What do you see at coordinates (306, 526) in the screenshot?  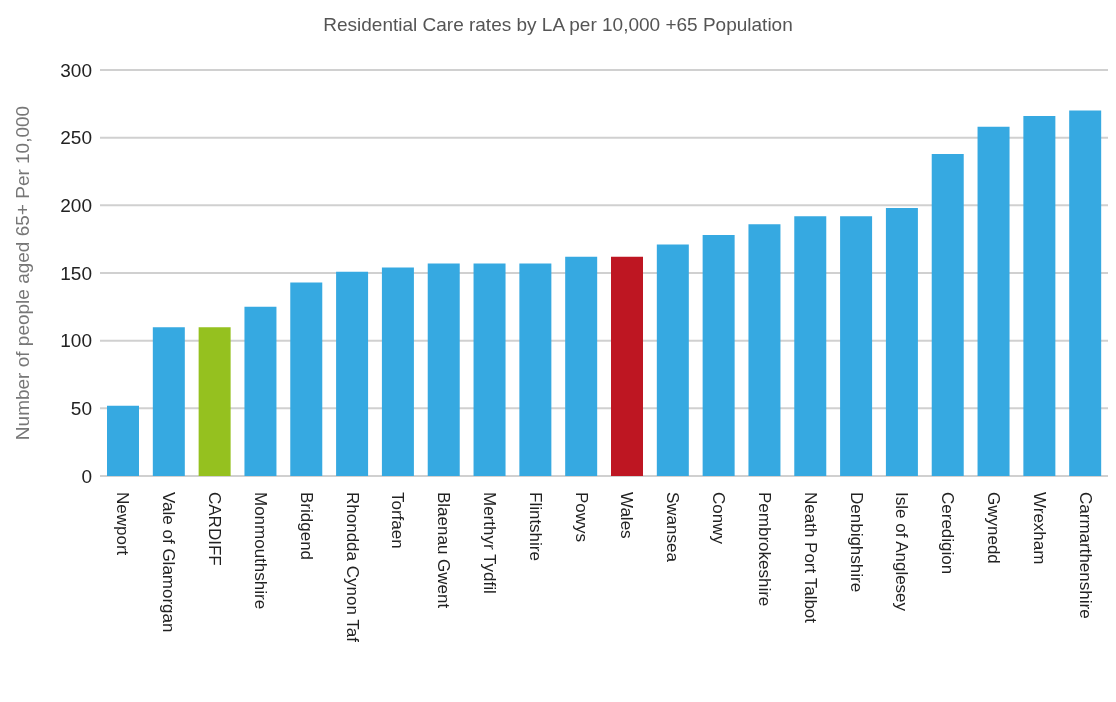 I see `x-tick-label: Bridgend` at bounding box center [306, 526].